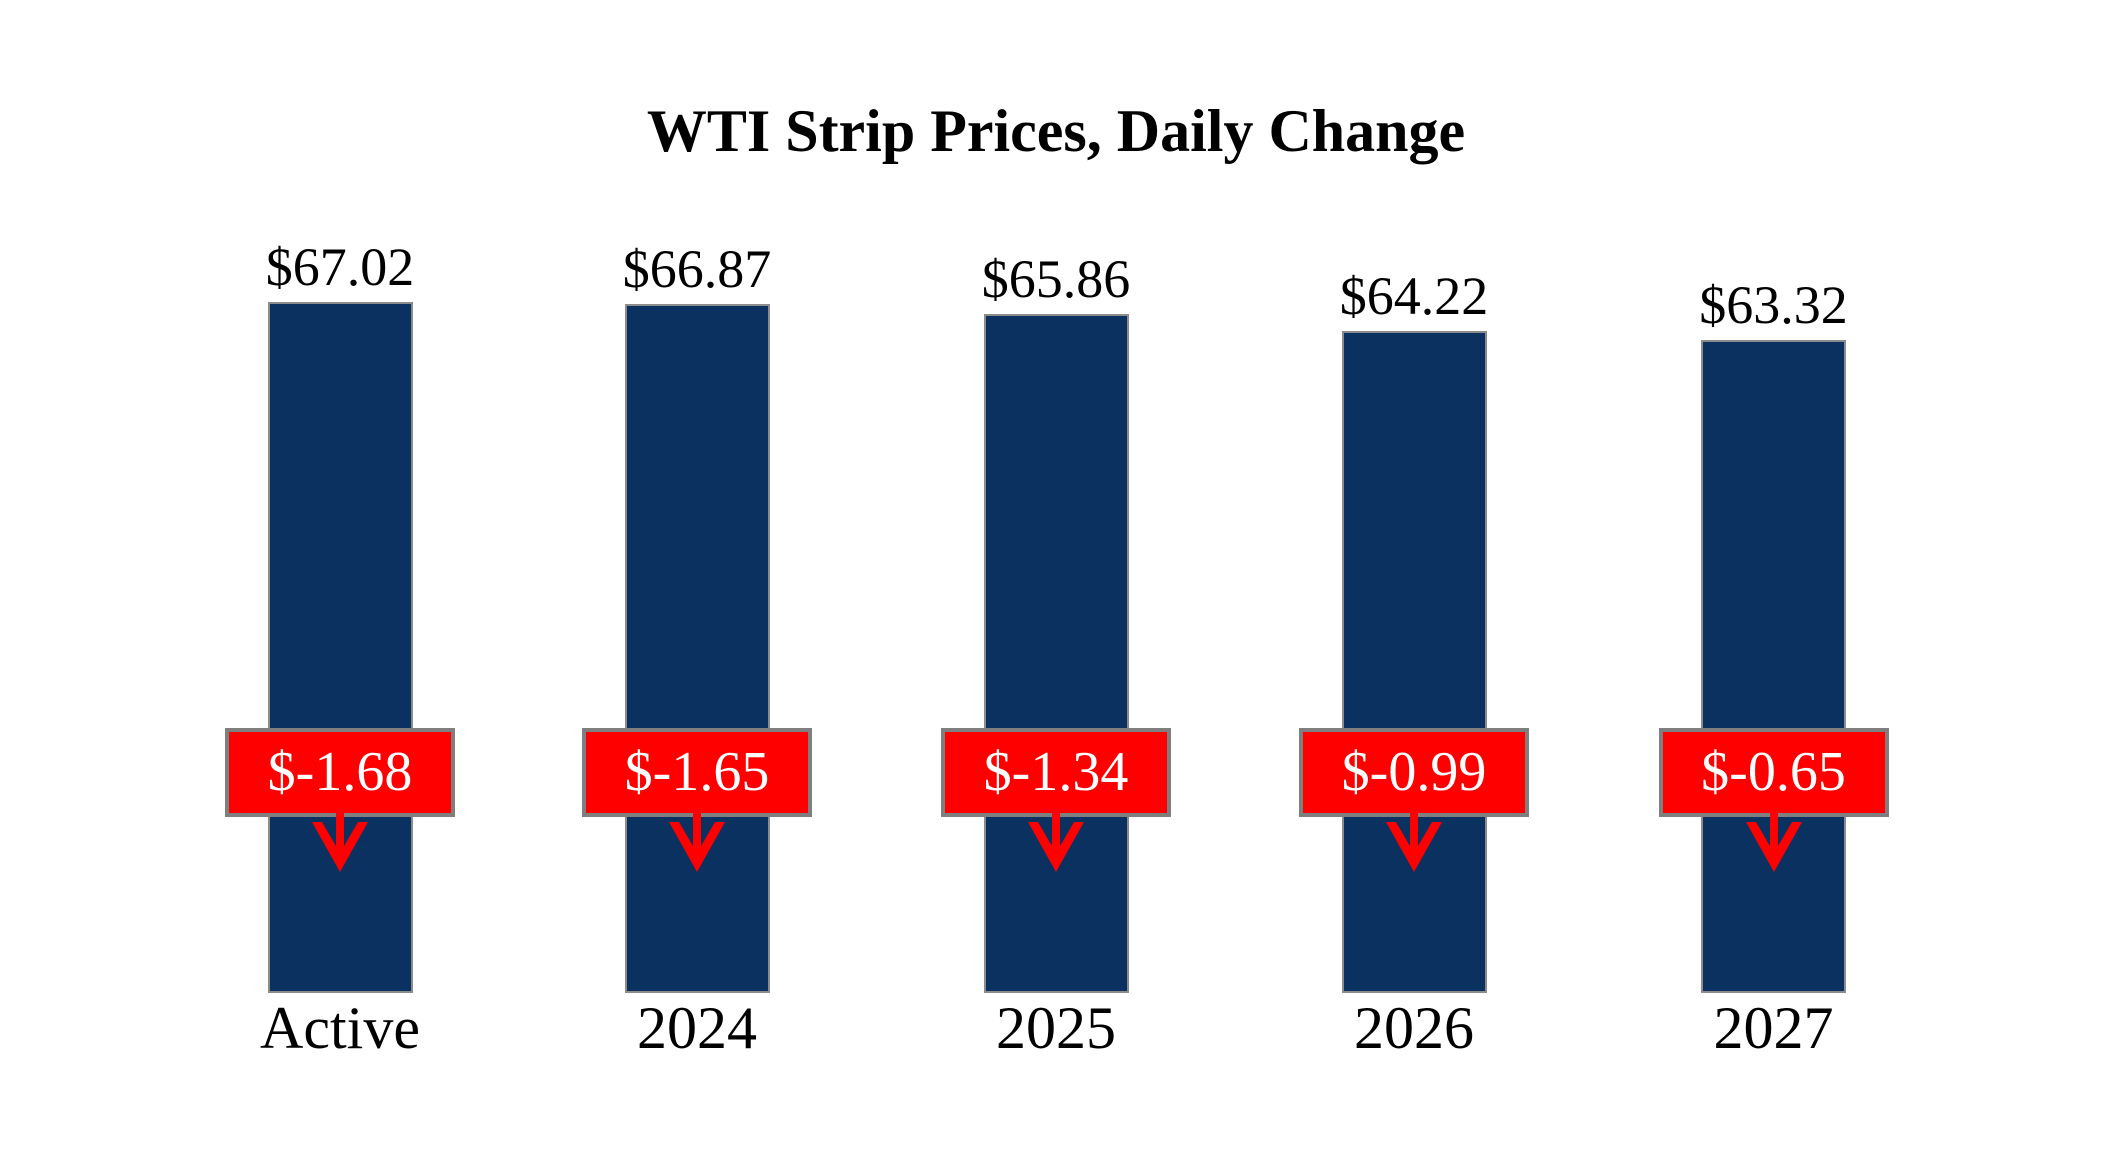  I want to click on change-label: $-1.68, so click(340, 772).